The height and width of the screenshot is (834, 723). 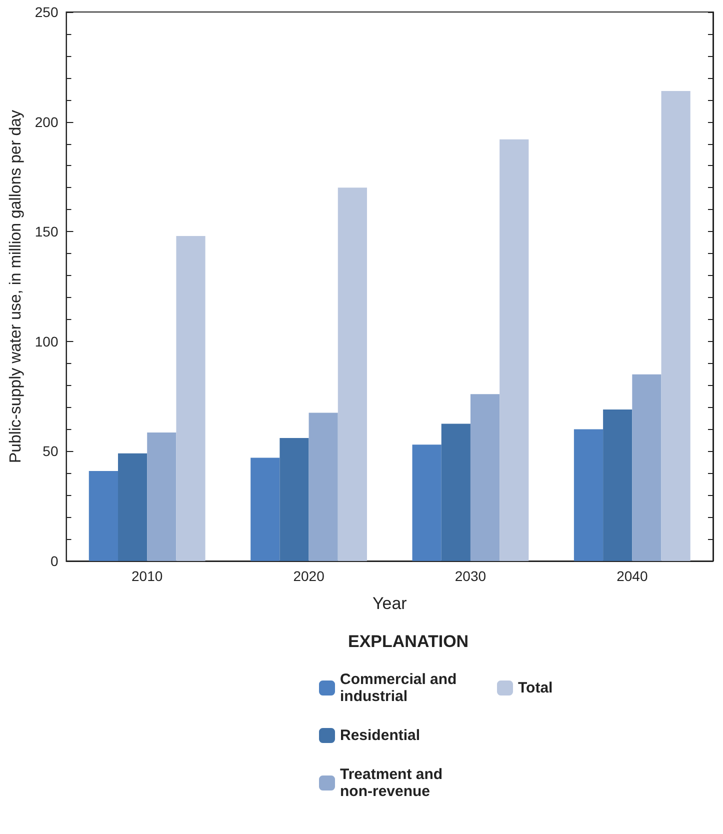 I want to click on y-tick-label: 250, so click(x=46, y=12).